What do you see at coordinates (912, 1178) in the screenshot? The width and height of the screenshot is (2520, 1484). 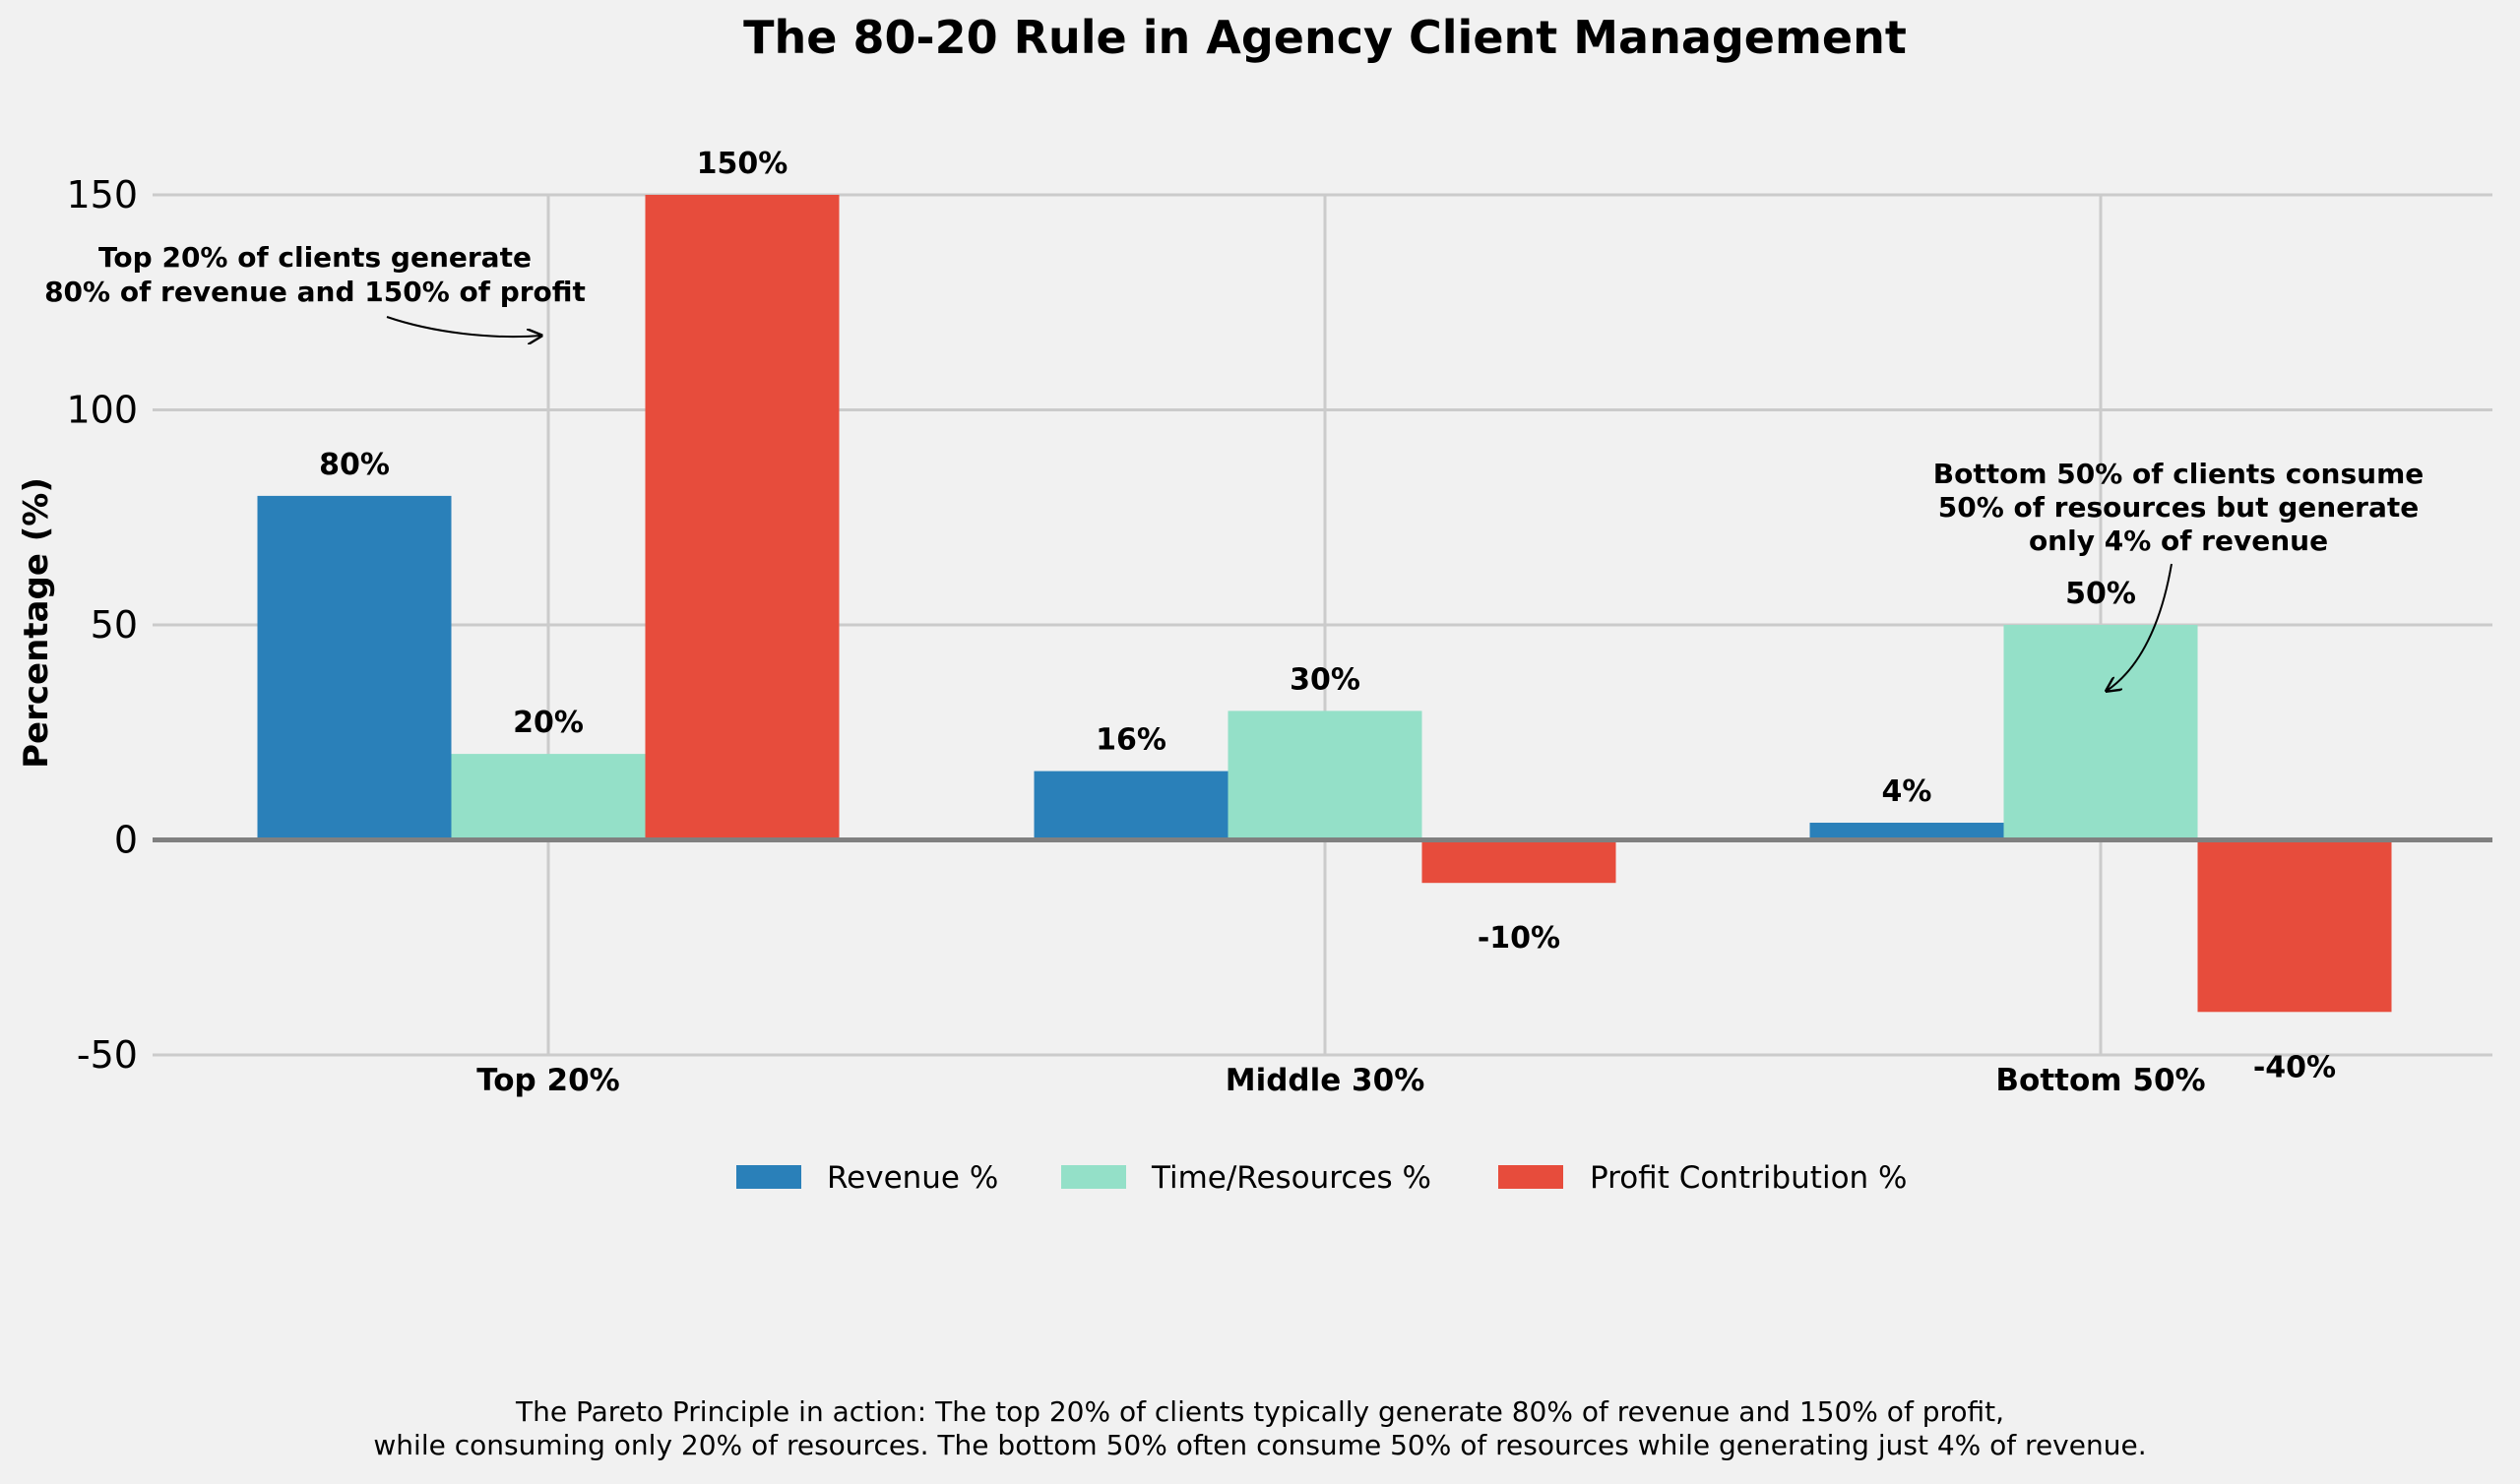 I see `legend-label: Revenue %` at bounding box center [912, 1178].